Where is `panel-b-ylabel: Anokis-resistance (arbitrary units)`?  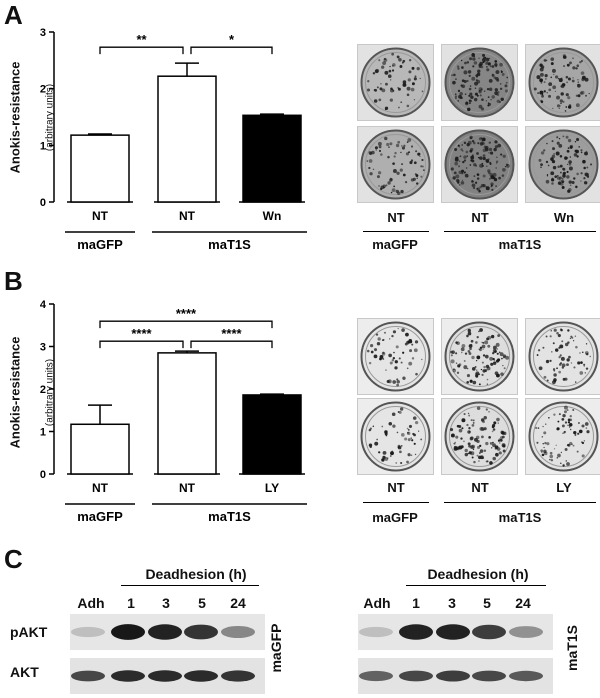
panel-b-ylabel: Anokis-resistance (arbitrary units) is located at coordinates (28, 390).